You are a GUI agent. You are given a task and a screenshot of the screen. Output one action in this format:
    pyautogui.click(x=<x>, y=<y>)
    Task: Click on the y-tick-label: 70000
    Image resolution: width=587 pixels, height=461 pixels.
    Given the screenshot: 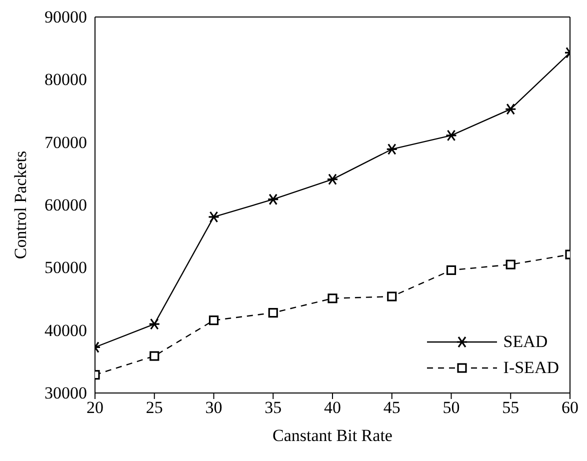 What is the action you would take?
    pyautogui.click(x=65, y=142)
    